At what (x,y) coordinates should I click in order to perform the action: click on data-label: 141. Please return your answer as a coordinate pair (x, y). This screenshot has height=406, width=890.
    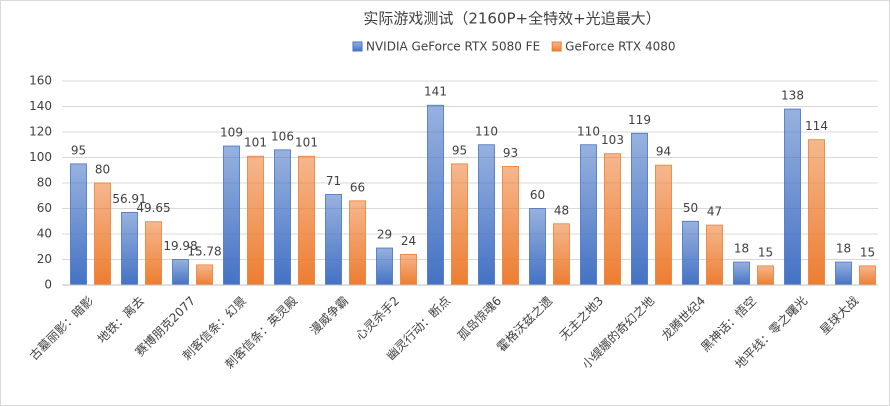
    Looking at the image, I should click on (435, 92).